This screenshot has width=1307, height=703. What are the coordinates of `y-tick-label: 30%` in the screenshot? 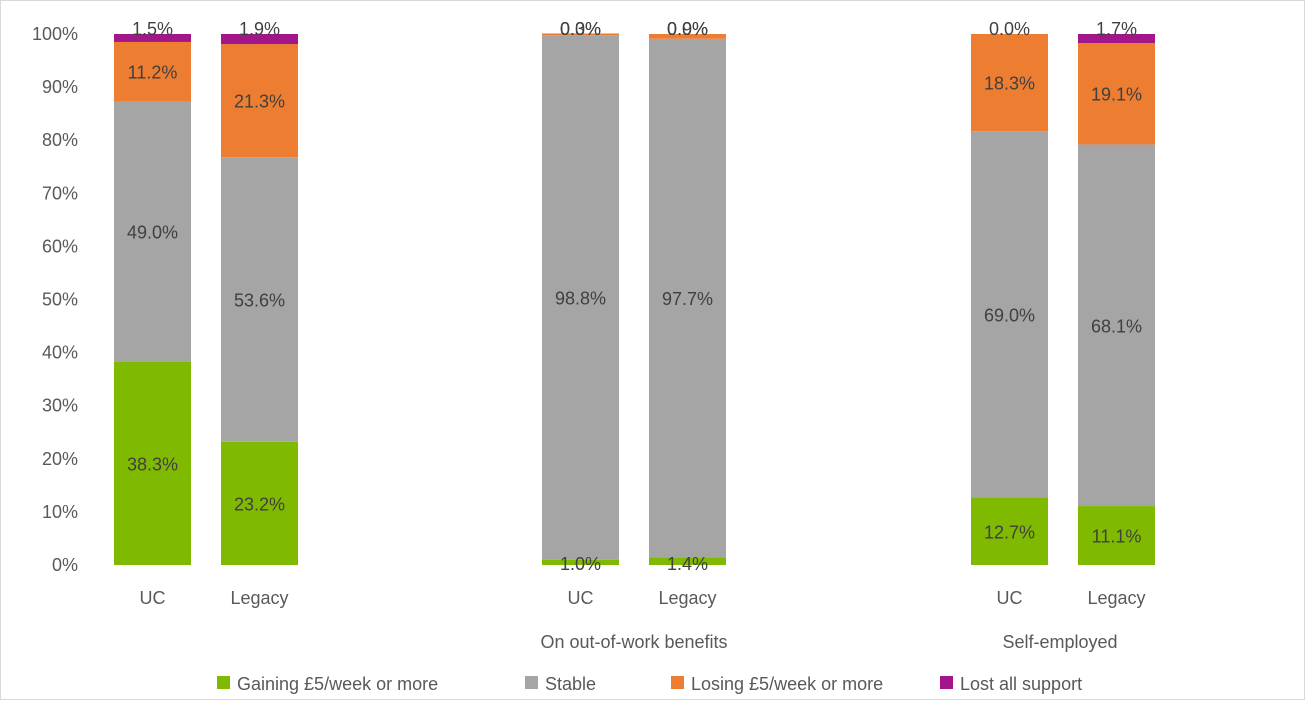 It's located at (60, 406).